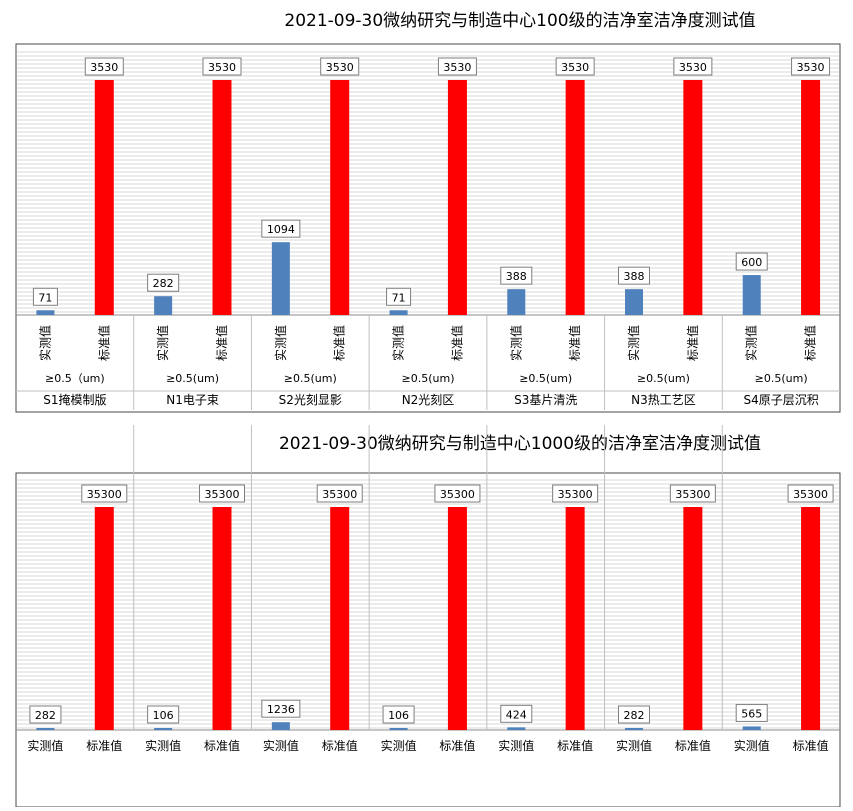 The image size is (853, 811). I want to click on particle-size-label: ≥0.5（um), so click(75, 378).